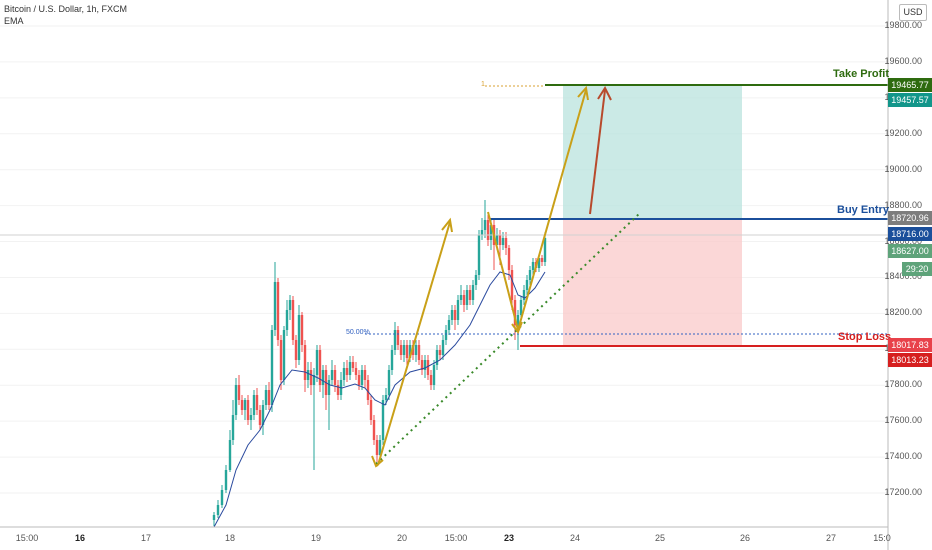 This screenshot has width=932, height=550. I want to click on time-axis-label: 18, so click(230, 538).